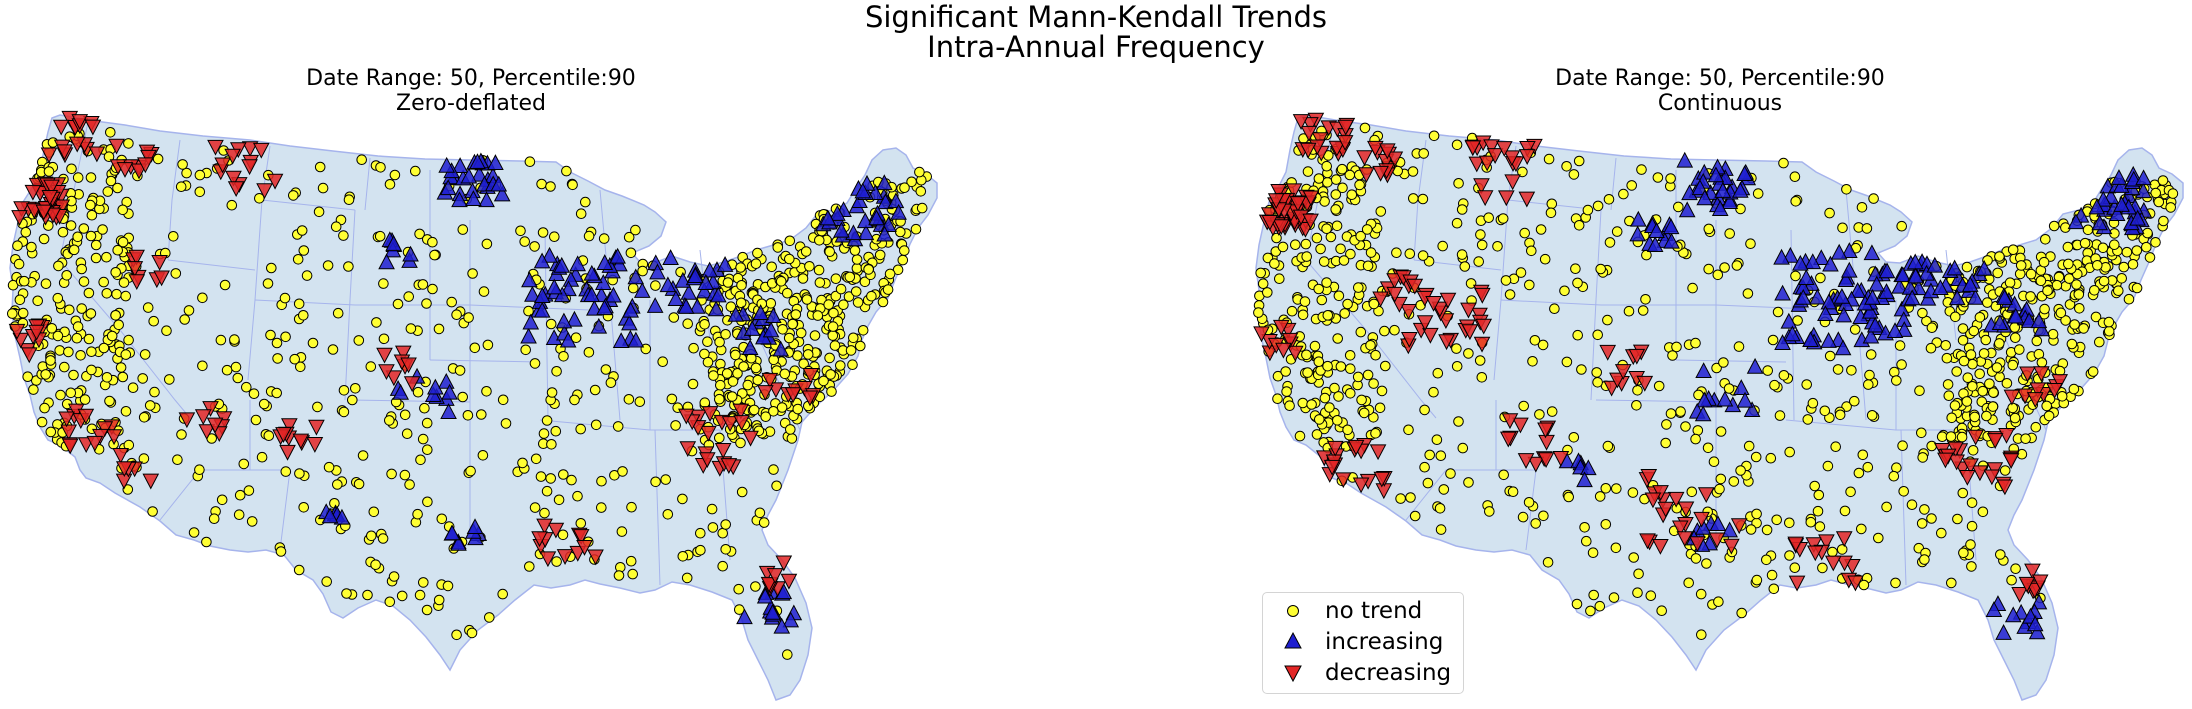 The width and height of the screenshot is (2192, 709). I want to click on state-border, so click(174, 200).